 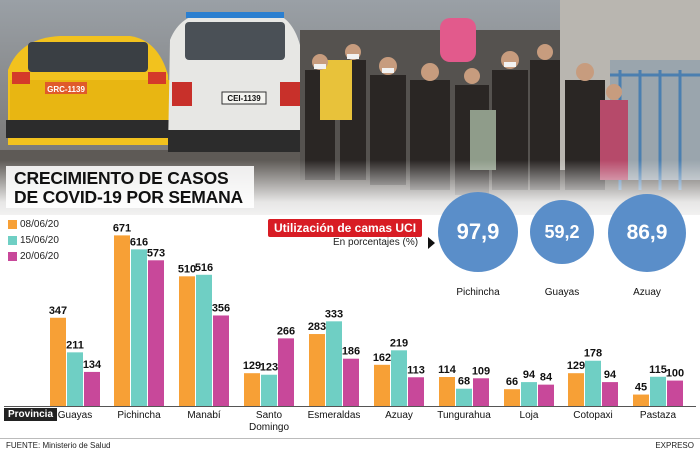 I want to click on bar-value-label: 45, so click(x=641, y=388).